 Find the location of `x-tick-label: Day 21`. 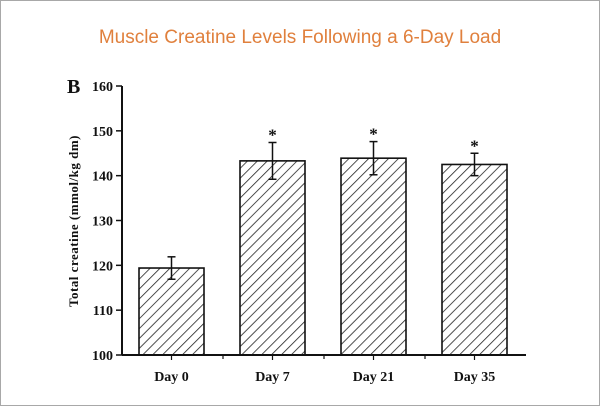

x-tick-label: Day 21 is located at coordinates (374, 377).